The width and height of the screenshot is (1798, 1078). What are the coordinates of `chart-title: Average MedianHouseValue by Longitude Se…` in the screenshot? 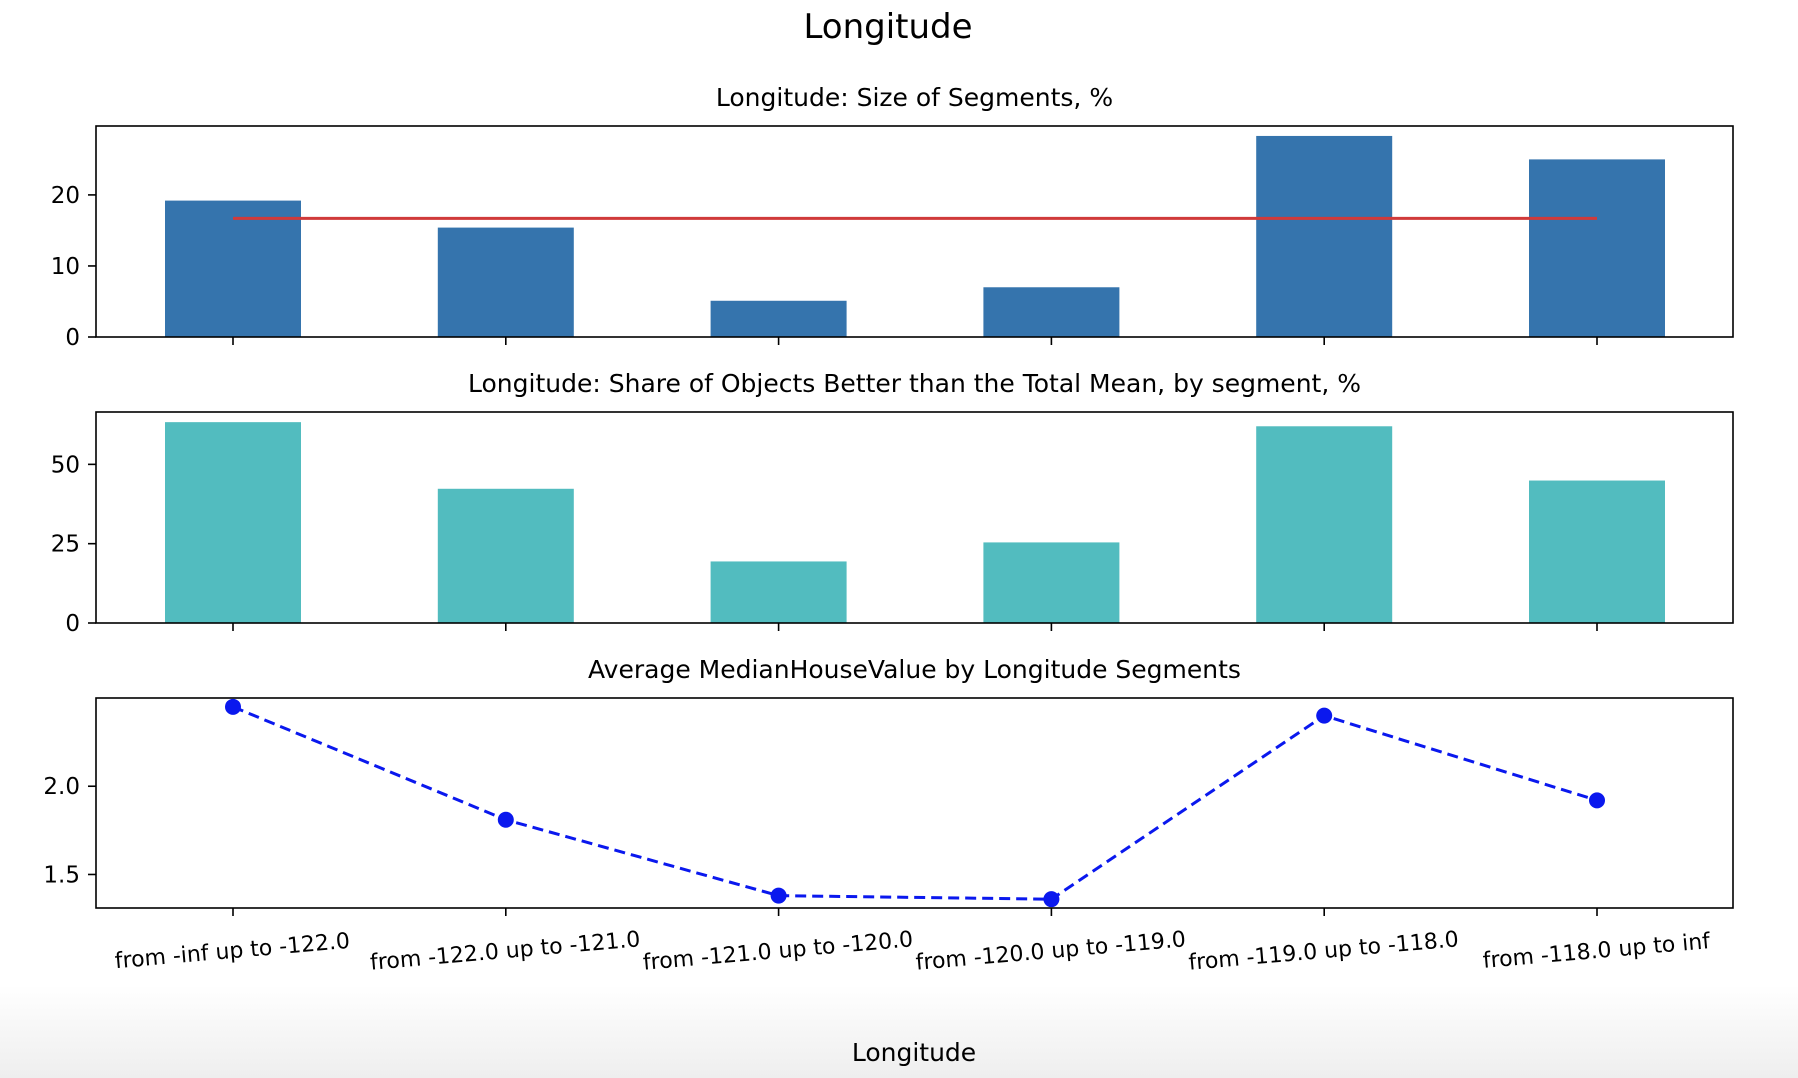 It's located at (914, 669).